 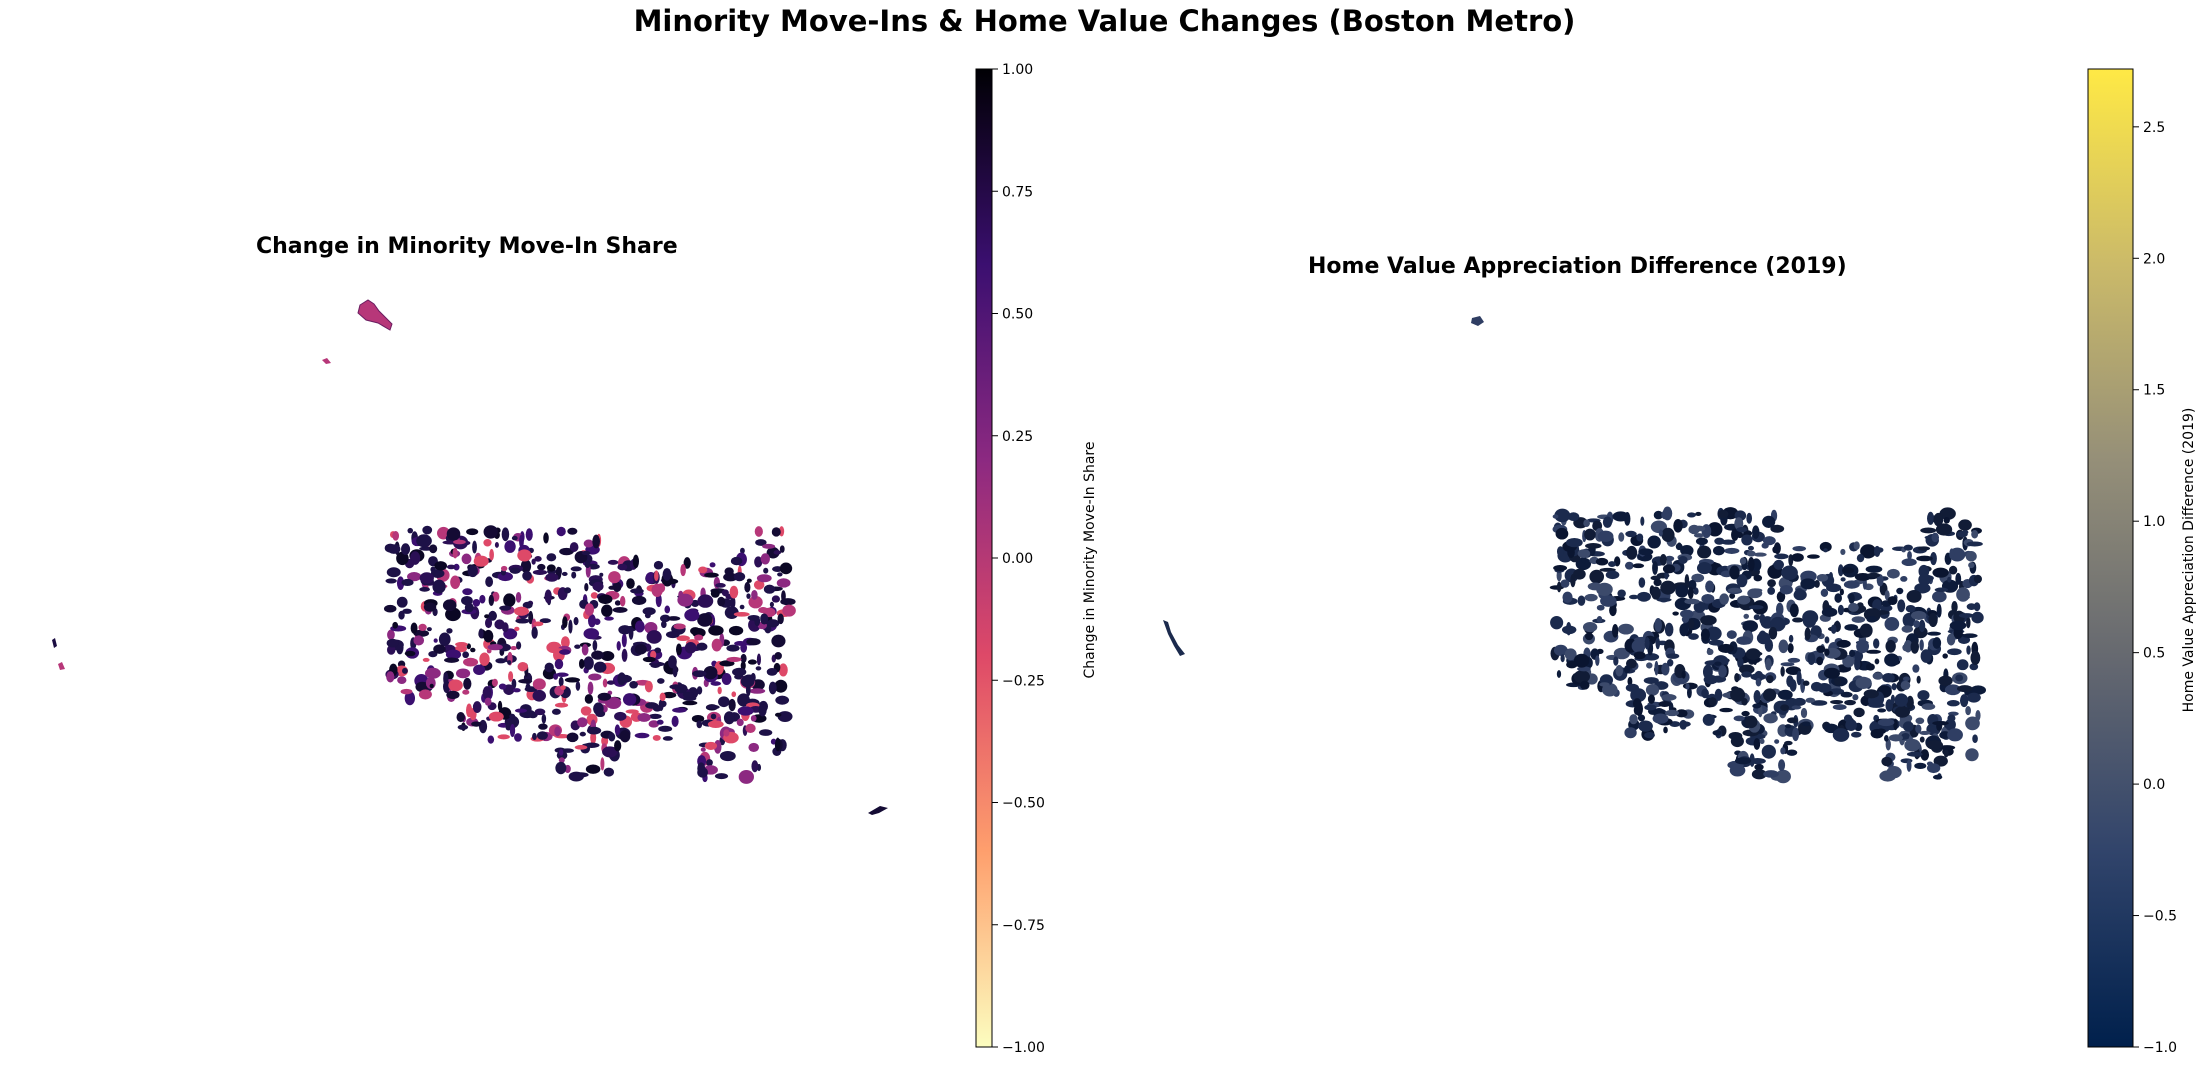 What do you see at coordinates (467, 246) in the screenshot?
I see `left-map-title: Change in Minority Move-In Share` at bounding box center [467, 246].